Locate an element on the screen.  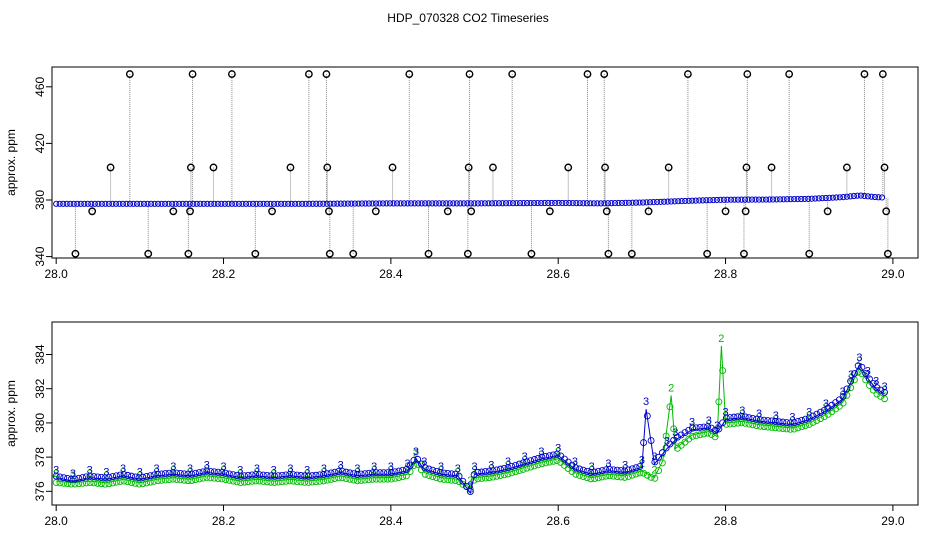
bottom-x-tick-label: 28.0 is located at coordinates (57, 521).